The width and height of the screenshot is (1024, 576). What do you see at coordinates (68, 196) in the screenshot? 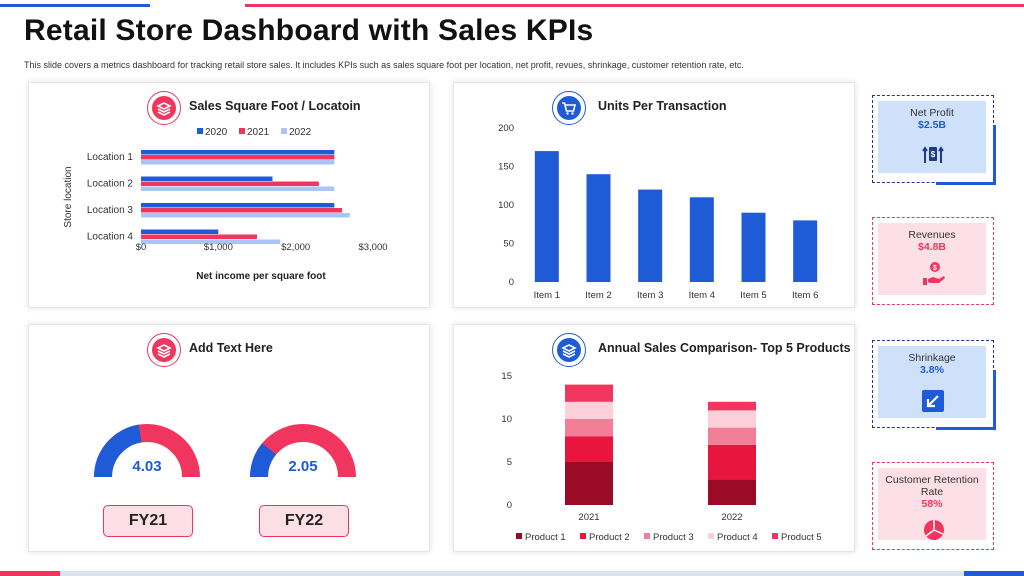
I see `y-axis-label: Store location` at bounding box center [68, 196].